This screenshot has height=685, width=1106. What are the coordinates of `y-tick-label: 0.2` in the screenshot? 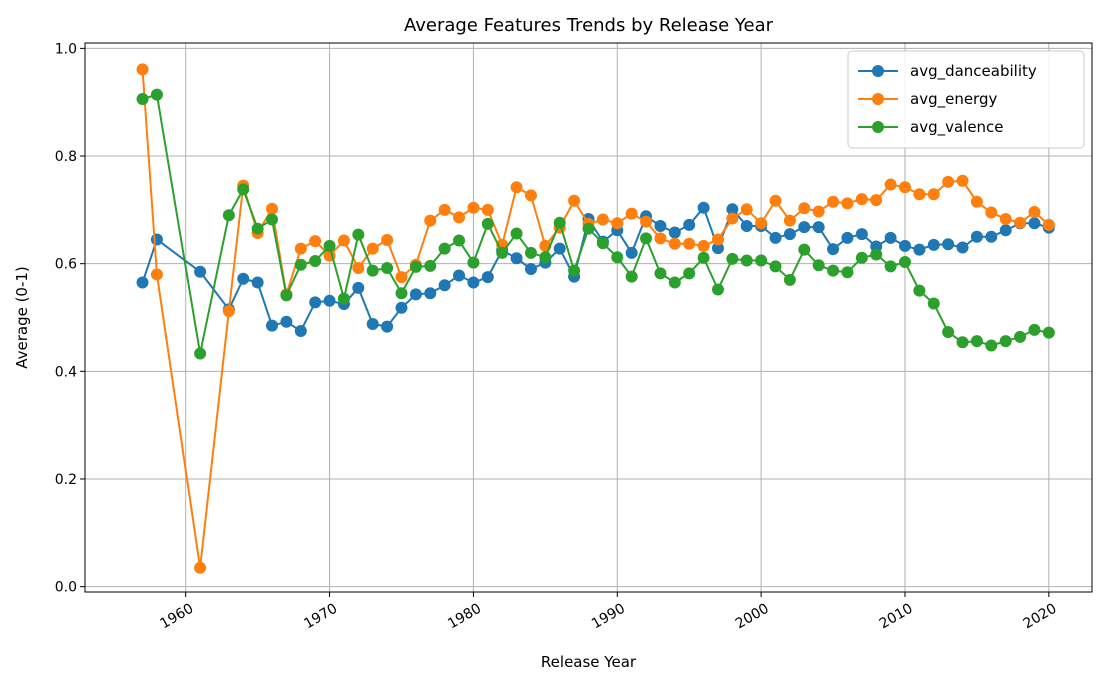 It's located at (66, 480).